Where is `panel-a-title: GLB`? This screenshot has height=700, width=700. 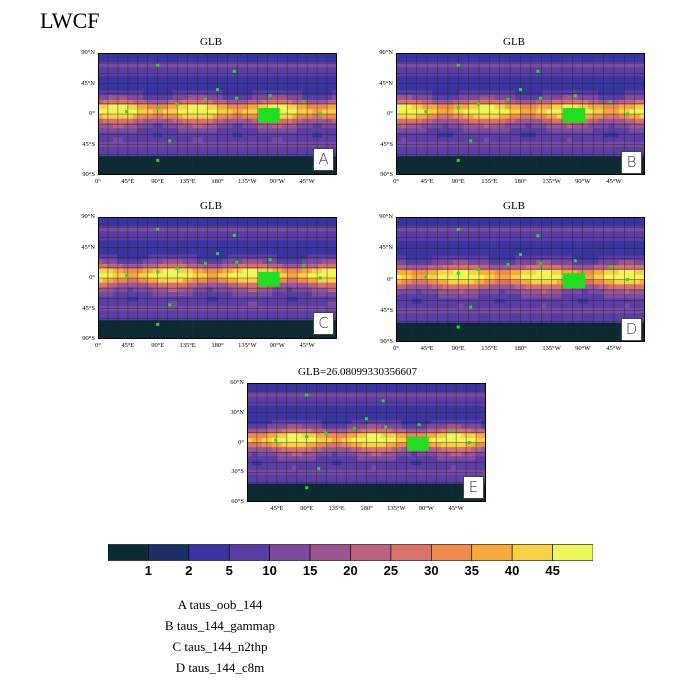 panel-a-title: GLB is located at coordinates (211, 42).